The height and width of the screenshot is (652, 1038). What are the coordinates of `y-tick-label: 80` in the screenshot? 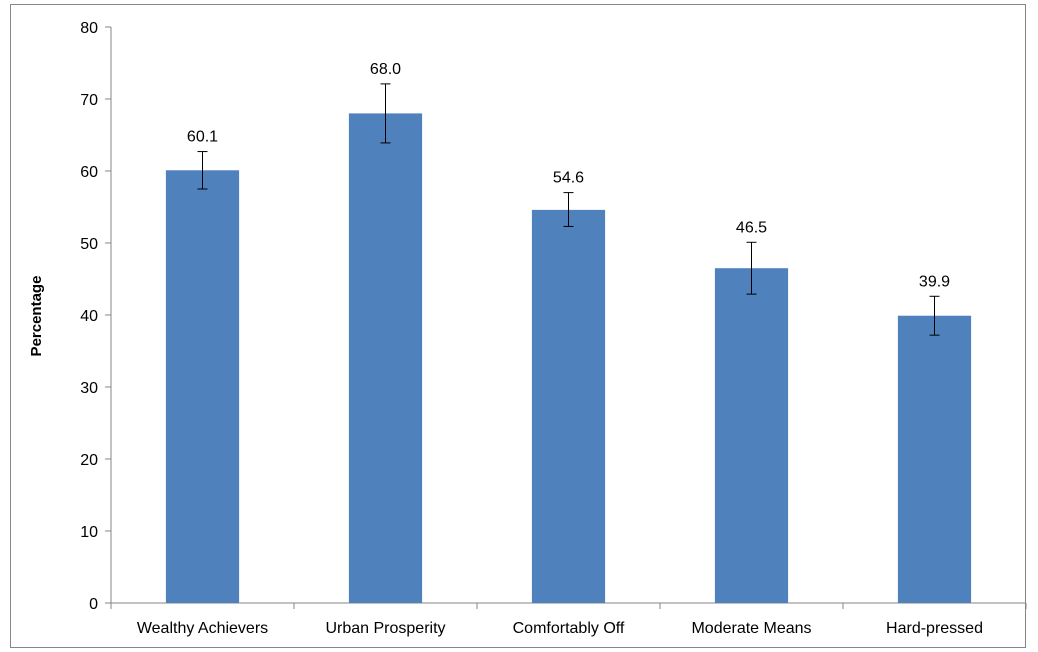 It's located at (89, 28).